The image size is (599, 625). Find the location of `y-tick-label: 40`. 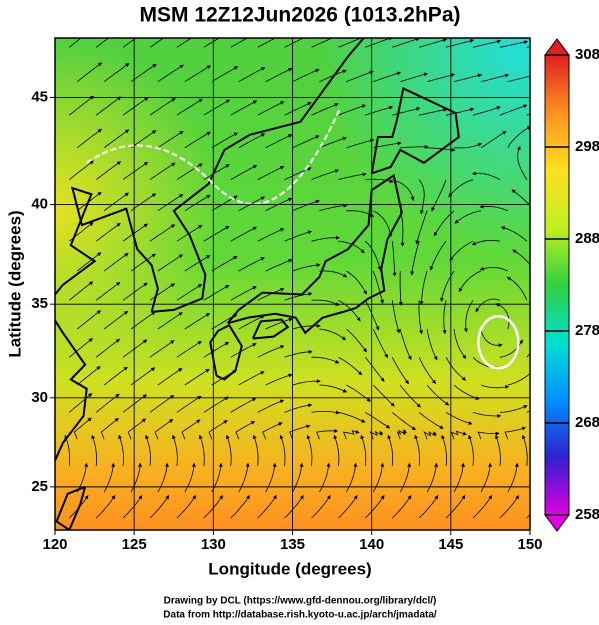

y-tick-label: 40 is located at coordinates (39, 204).